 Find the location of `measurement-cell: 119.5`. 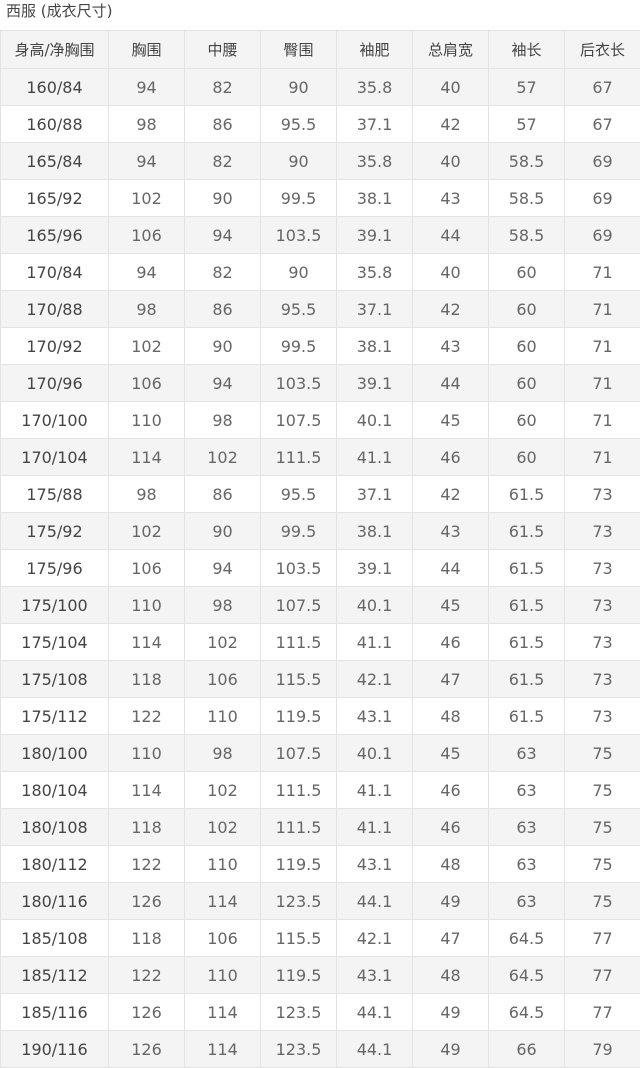

measurement-cell: 119.5 is located at coordinates (298, 716).